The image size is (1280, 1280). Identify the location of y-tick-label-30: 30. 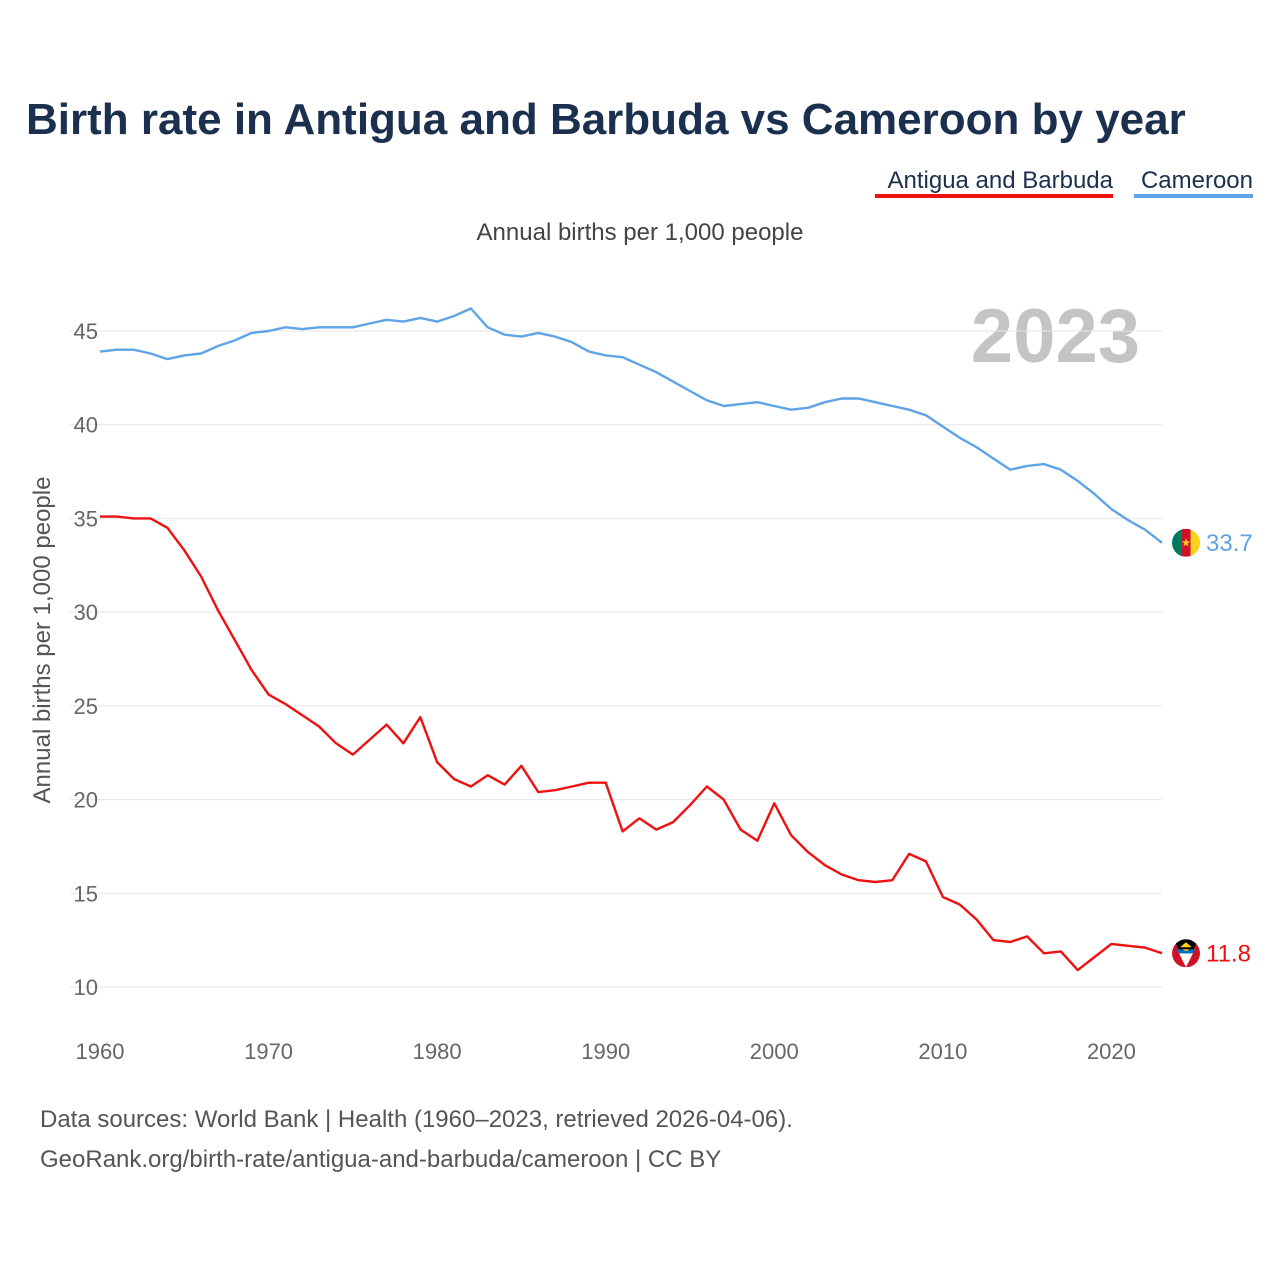
(86, 612).